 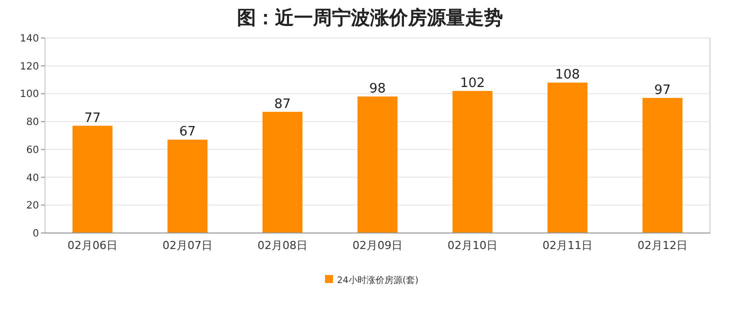 I want to click on x-tick-label: 02月08日, so click(x=283, y=245).